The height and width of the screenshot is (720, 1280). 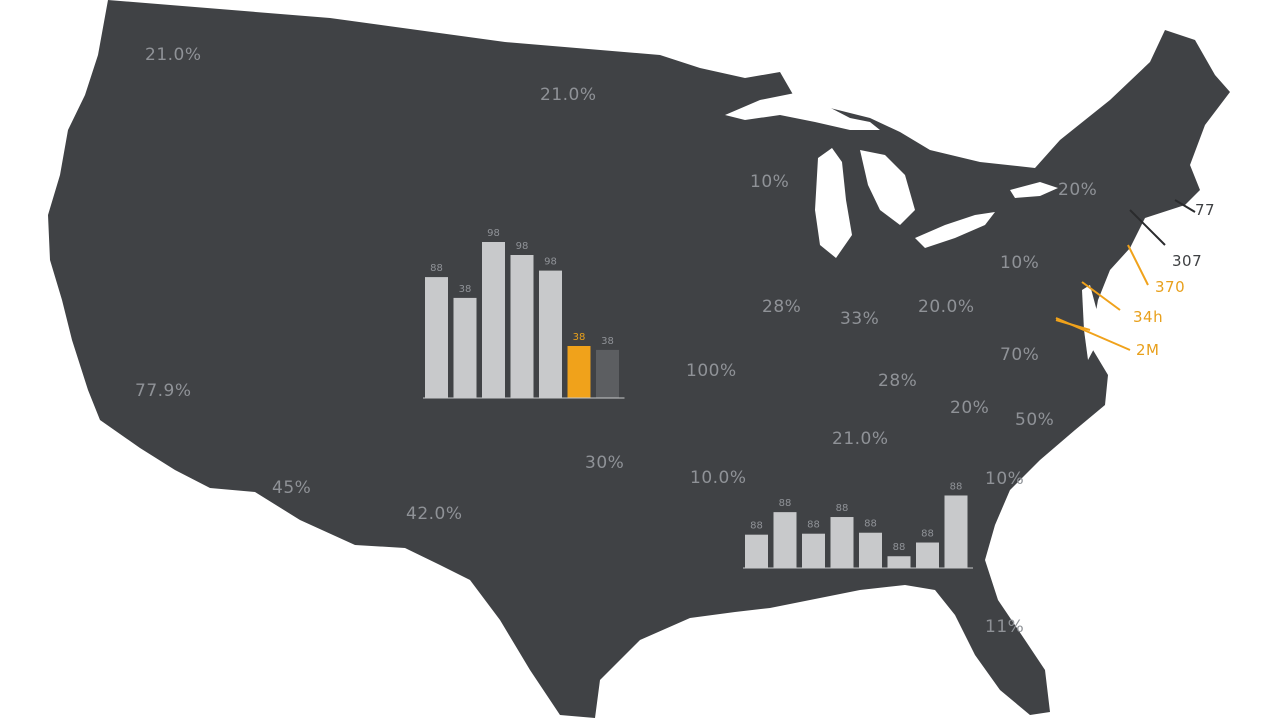 What do you see at coordinates (607, 341) in the screenshot?
I see `bar-tick-label-6: 38` at bounding box center [607, 341].